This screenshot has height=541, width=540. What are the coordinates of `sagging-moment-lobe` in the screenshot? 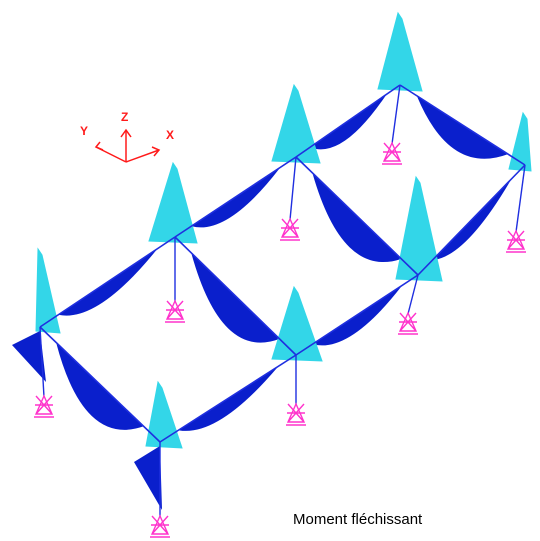 It's located at (462, 126).